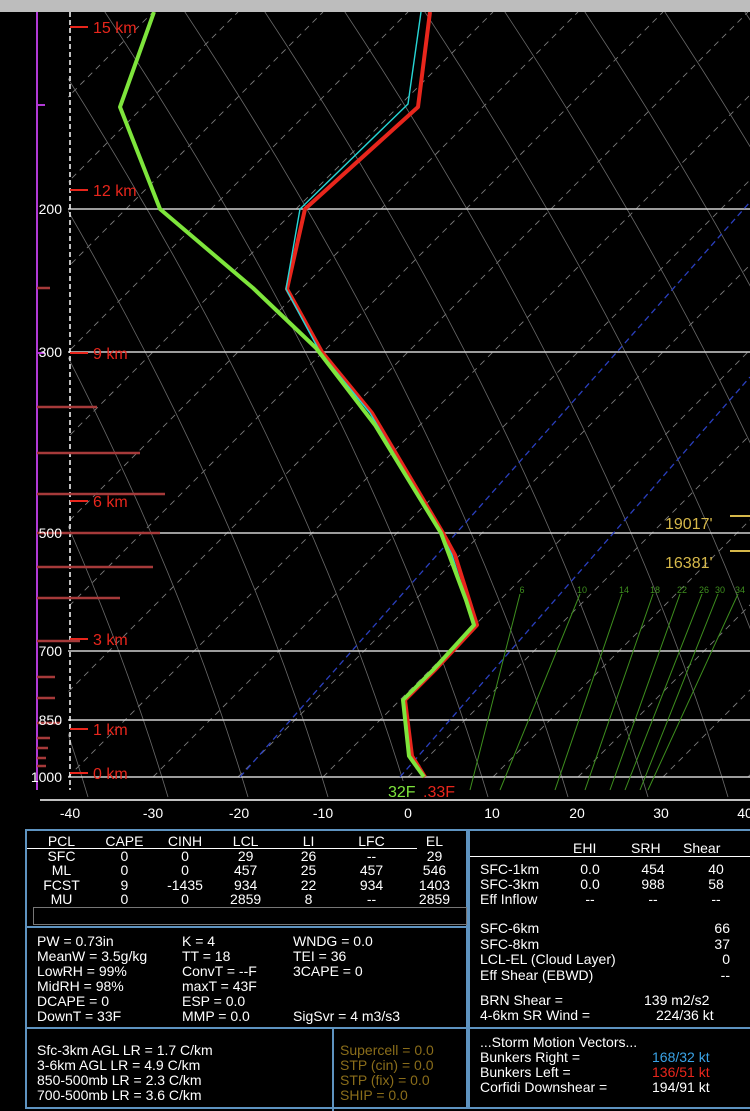 The image size is (750, 1111). What do you see at coordinates (425, 790) in the screenshot?
I see `surface-label-bg` at bounding box center [425, 790].